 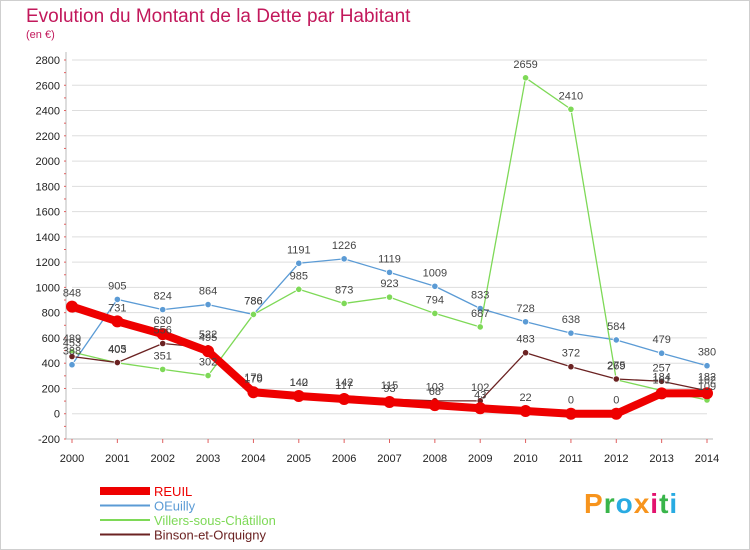 I want to click on data-label: 864, so click(x=208, y=292).